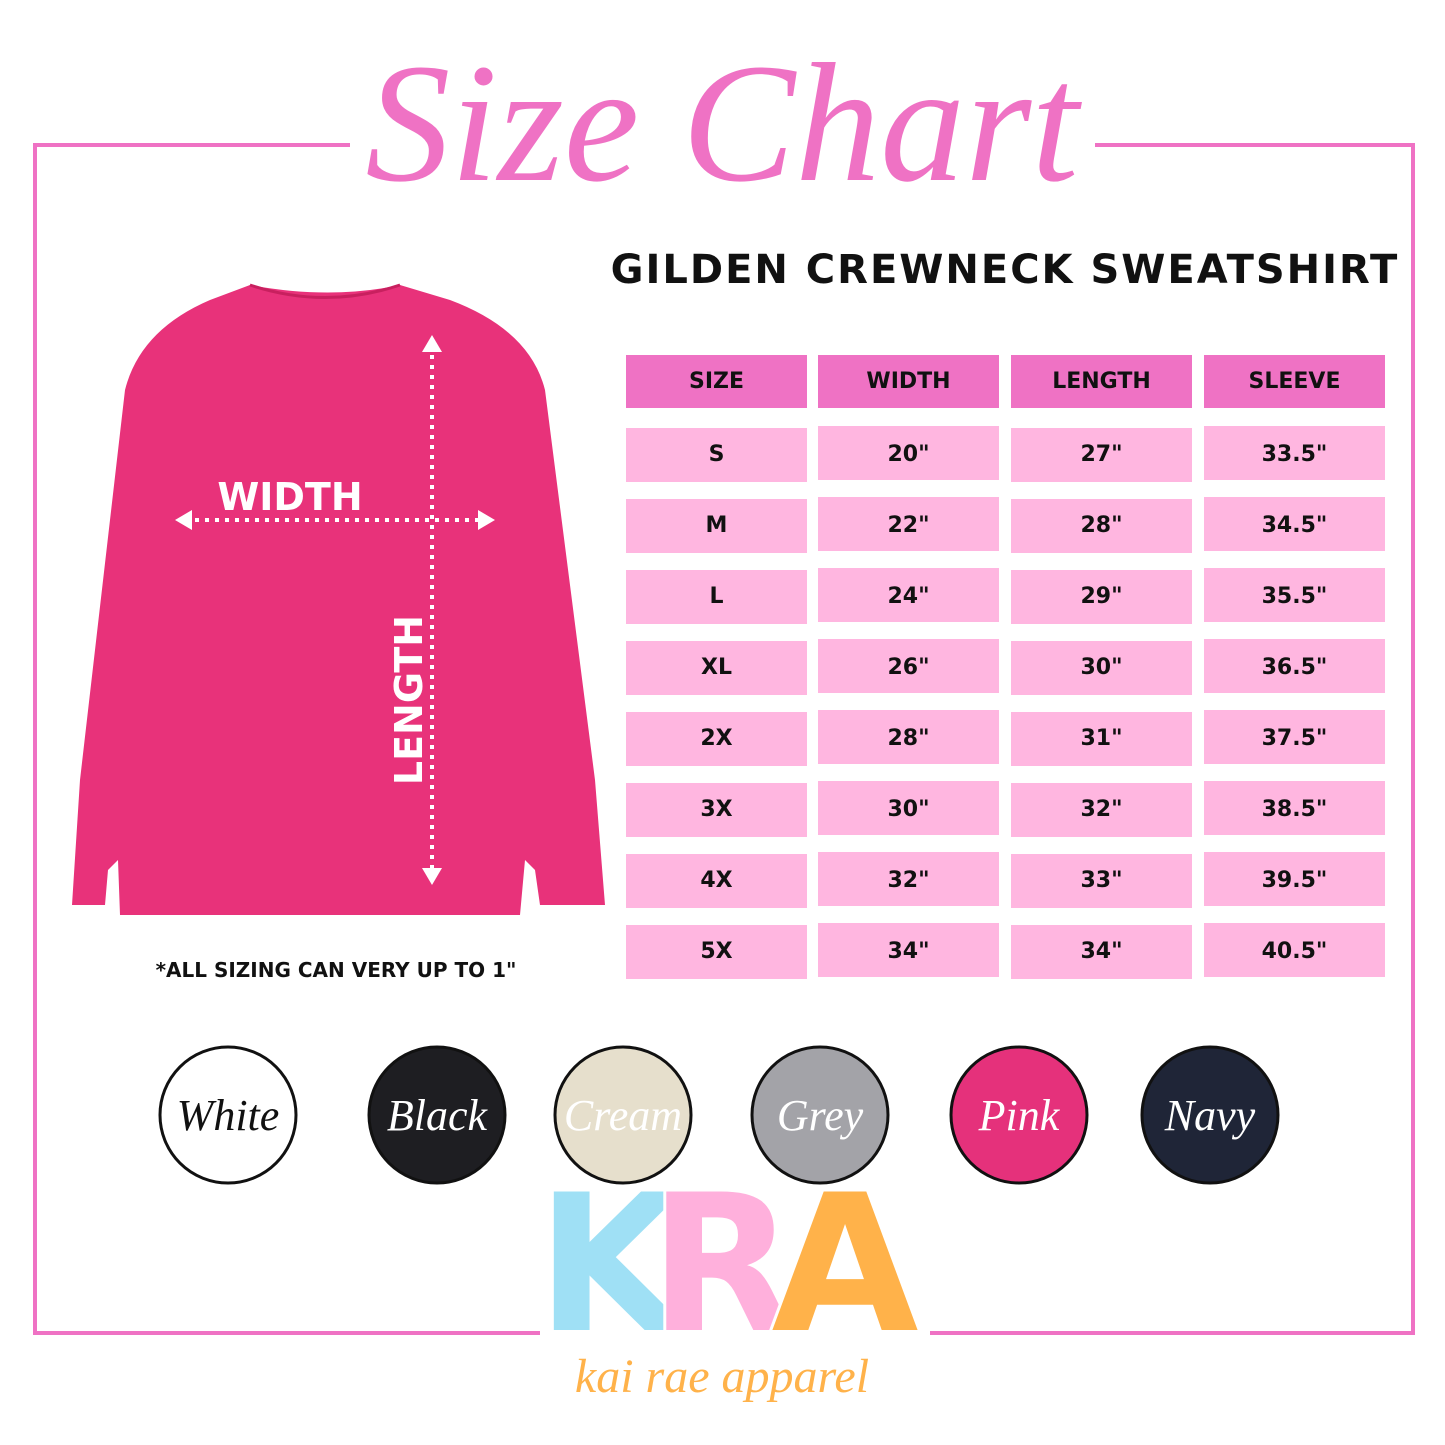 This screenshot has height=1445, width=1445. I want to click on cell-text: 33", so click(1101, 880).